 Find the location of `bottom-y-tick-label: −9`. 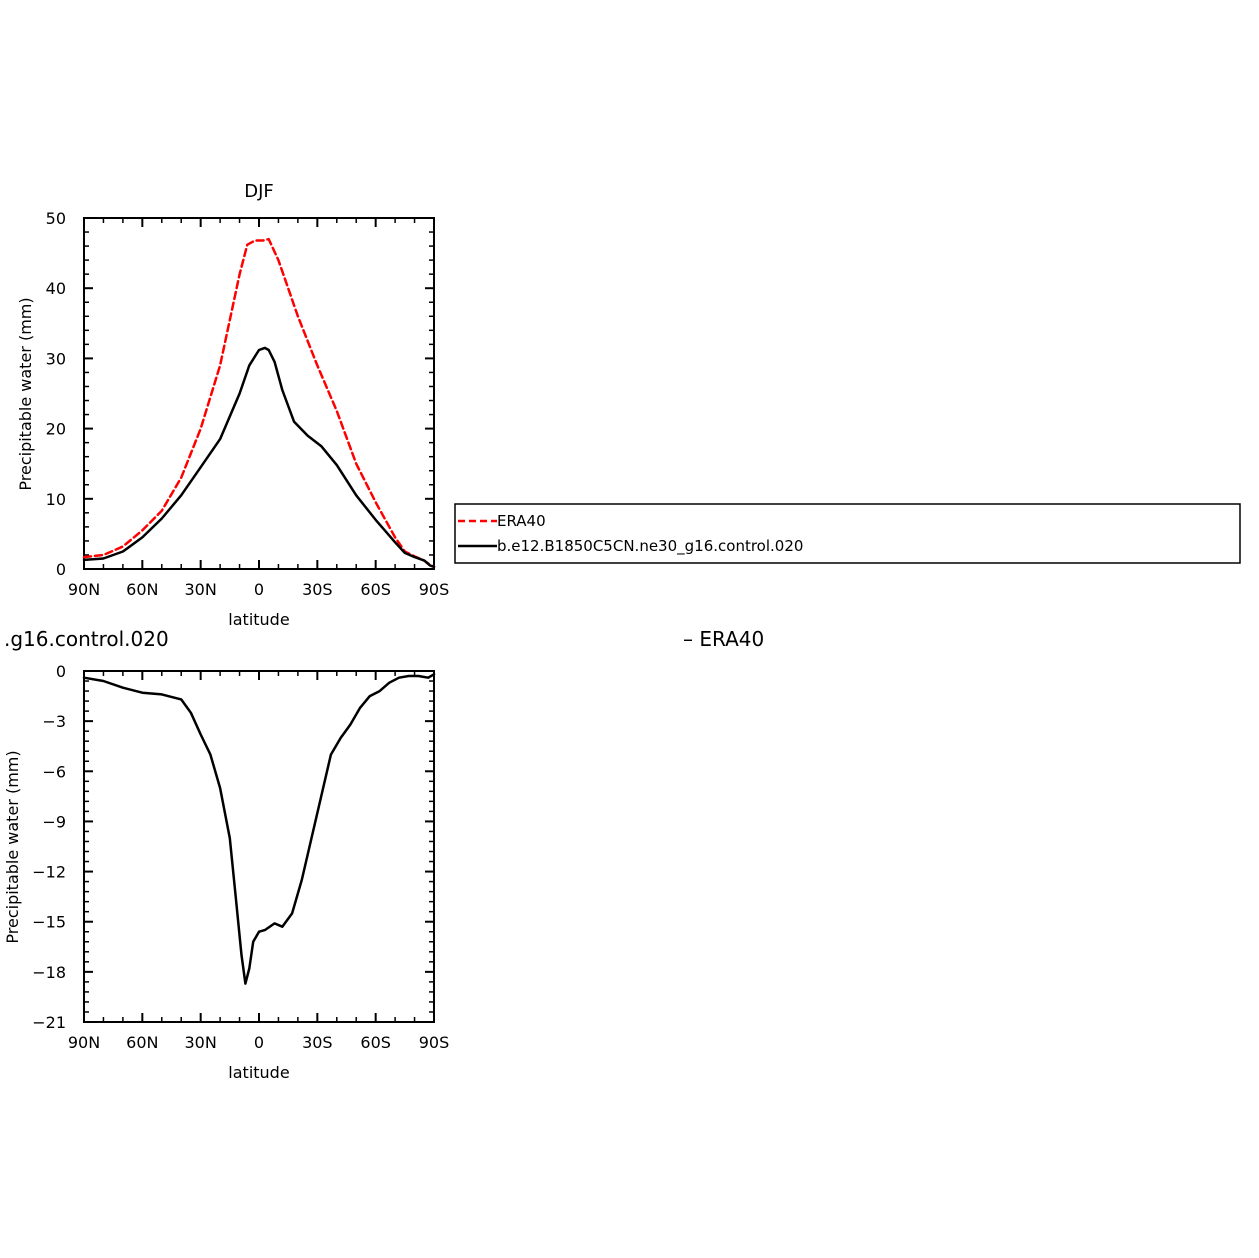

bottom-y-tick-label: −9 is located at coordinates (54, 821).